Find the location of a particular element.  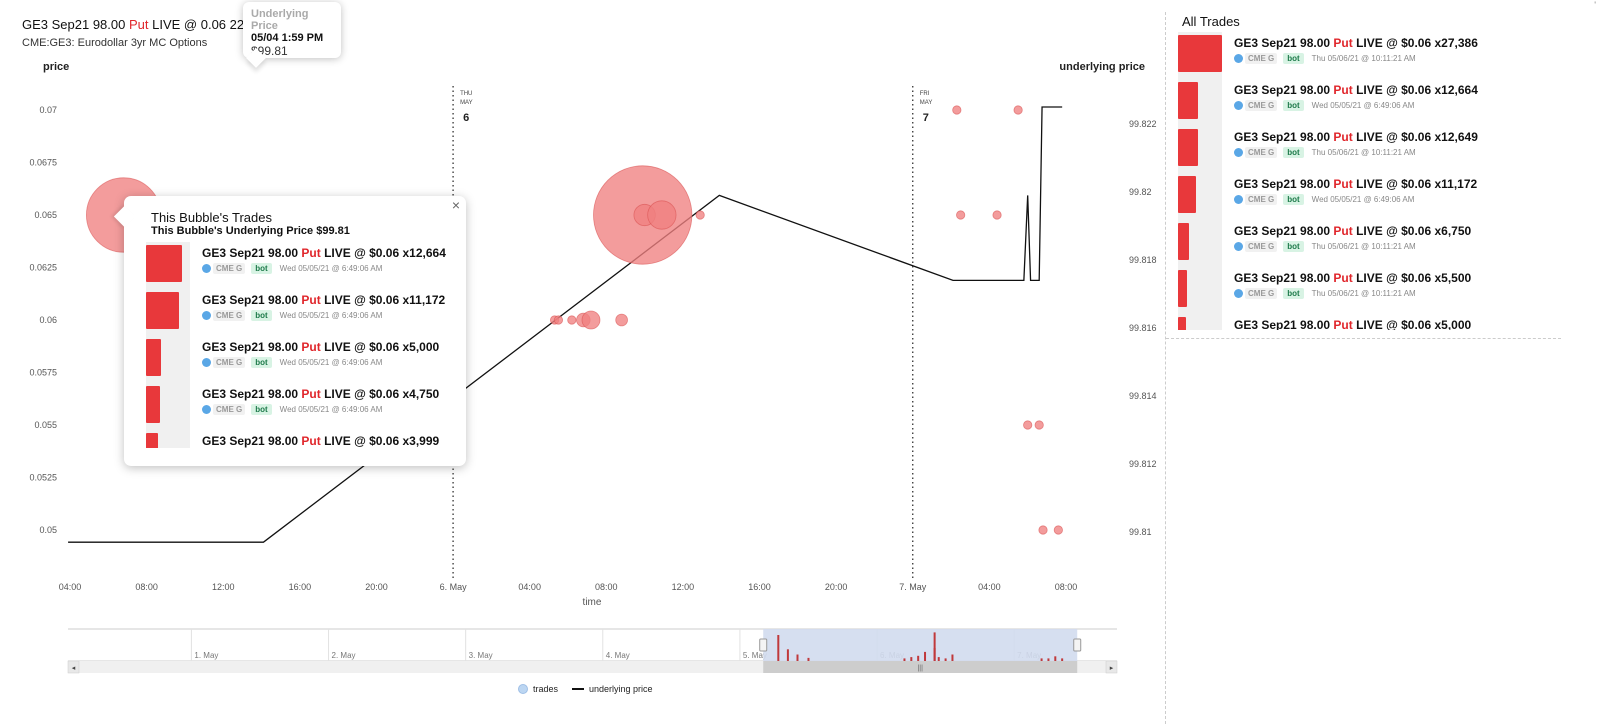

x-tick-label: 16:00 is located at coordinates (300, 587).